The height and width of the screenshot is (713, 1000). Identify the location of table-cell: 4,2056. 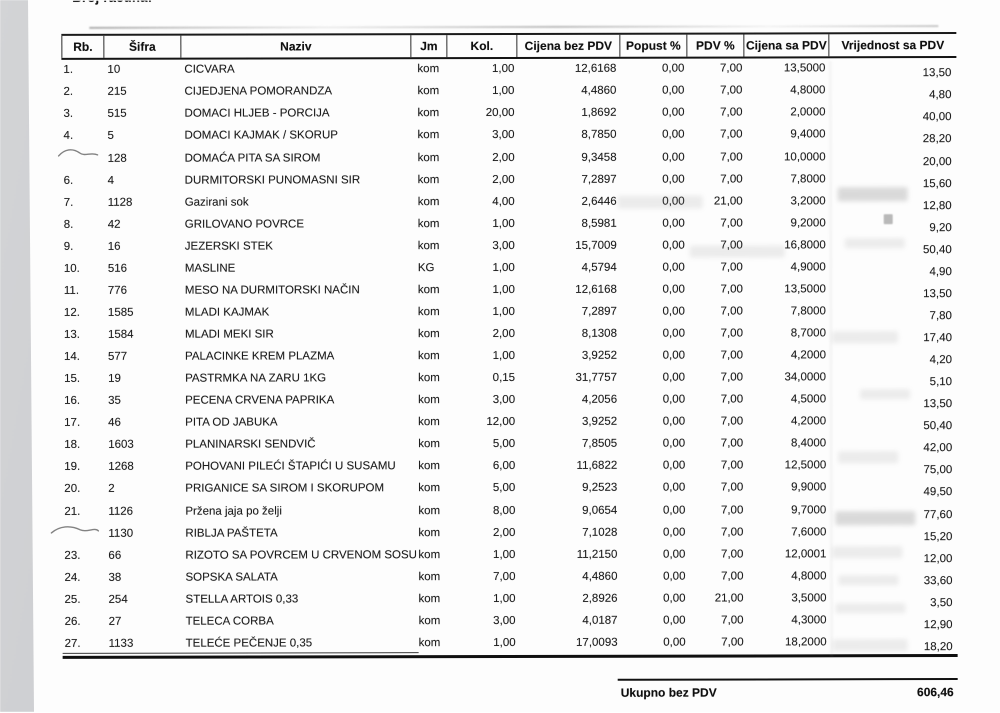
(569, 401).